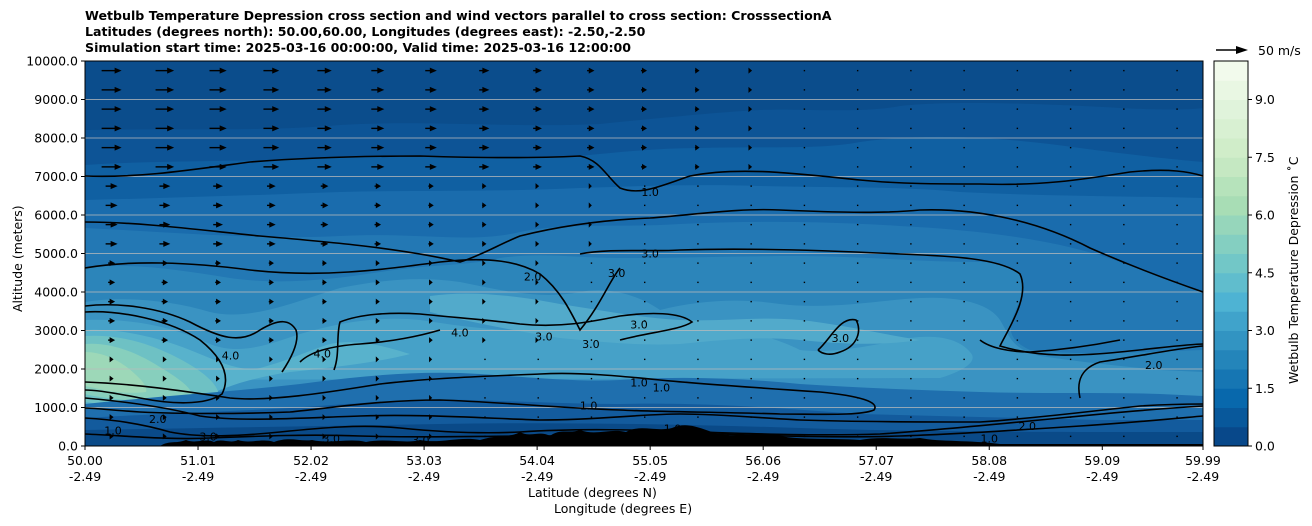 The height and width of the screenshot is (526, 1312). I want to click on y-tick-label: 6000.0, so click(56, 215).